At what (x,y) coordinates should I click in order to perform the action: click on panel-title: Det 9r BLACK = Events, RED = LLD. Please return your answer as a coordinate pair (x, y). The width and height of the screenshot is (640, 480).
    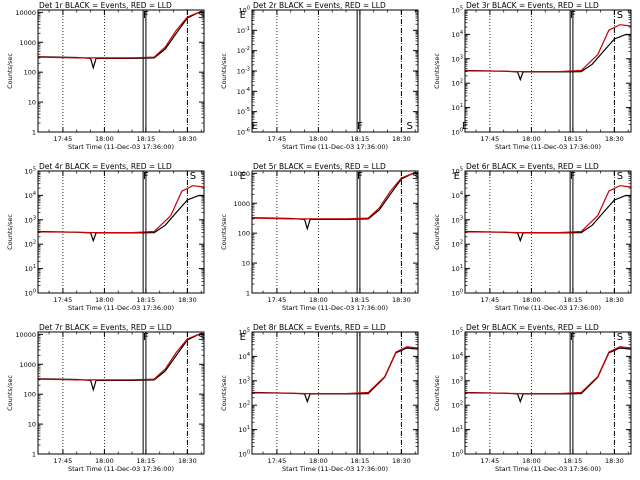
    Looking at the image, I should click on (532, 327).